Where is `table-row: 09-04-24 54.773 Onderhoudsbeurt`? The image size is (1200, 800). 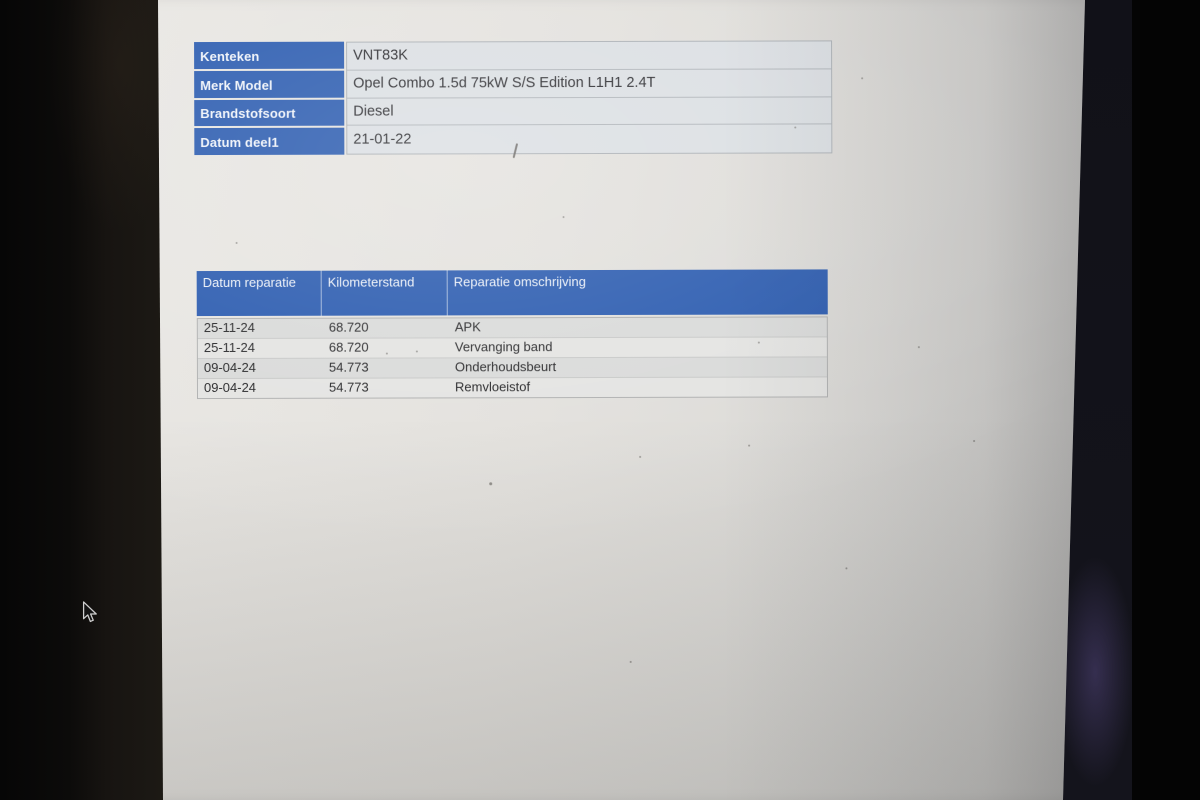
table-row: 09-04-24 54.773 Onderhoudsbeurt is located at coordinates (512, 368).